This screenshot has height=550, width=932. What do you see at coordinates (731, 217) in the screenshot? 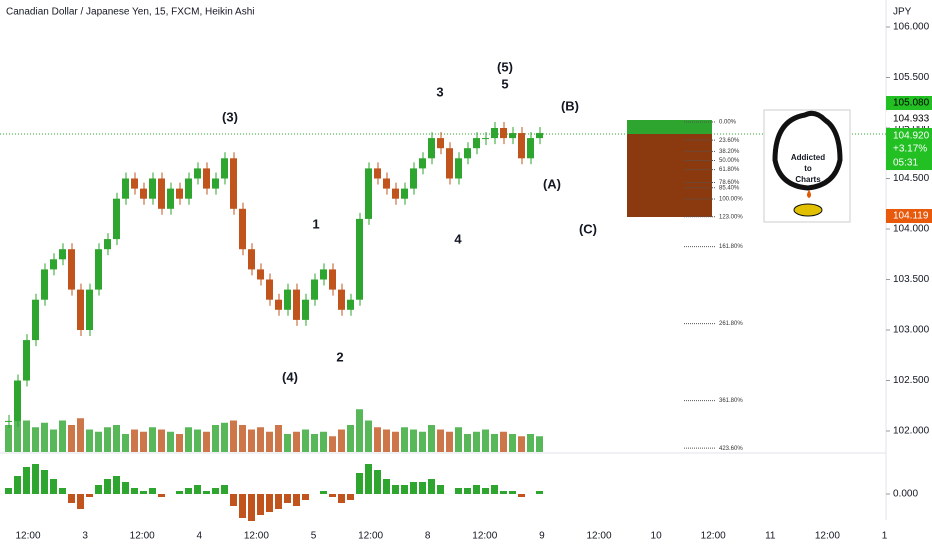
I see `fib-label: 123.00%` at bounding box center [731, 217].